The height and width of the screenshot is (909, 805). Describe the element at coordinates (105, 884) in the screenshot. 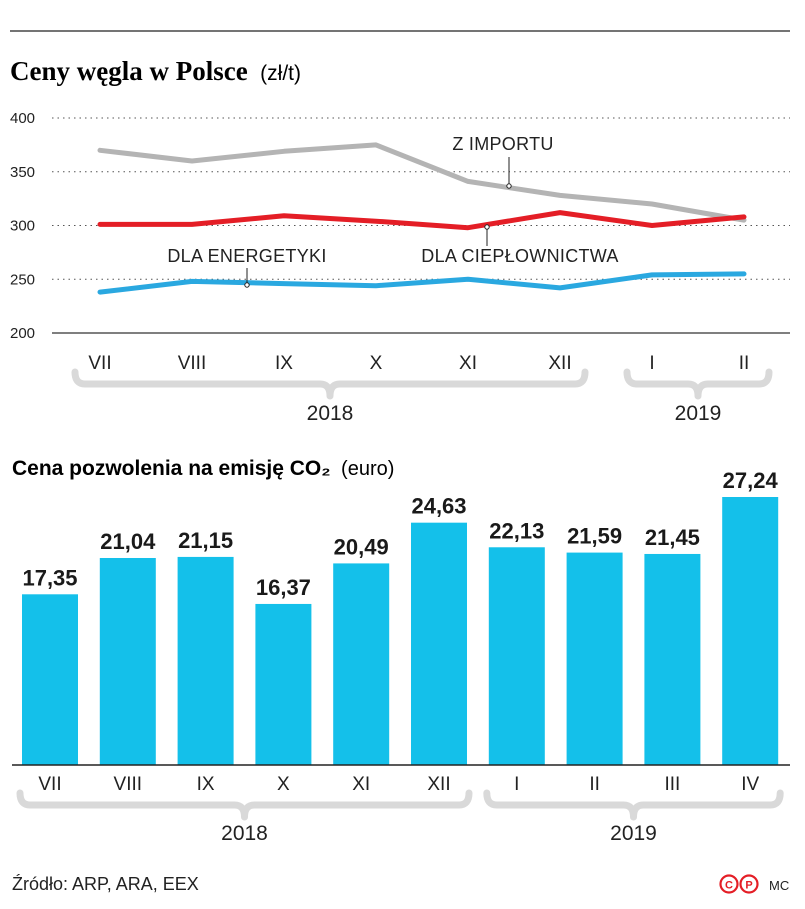

I see `source-note: Źródło: ARP, ARA, EEX` at that location.